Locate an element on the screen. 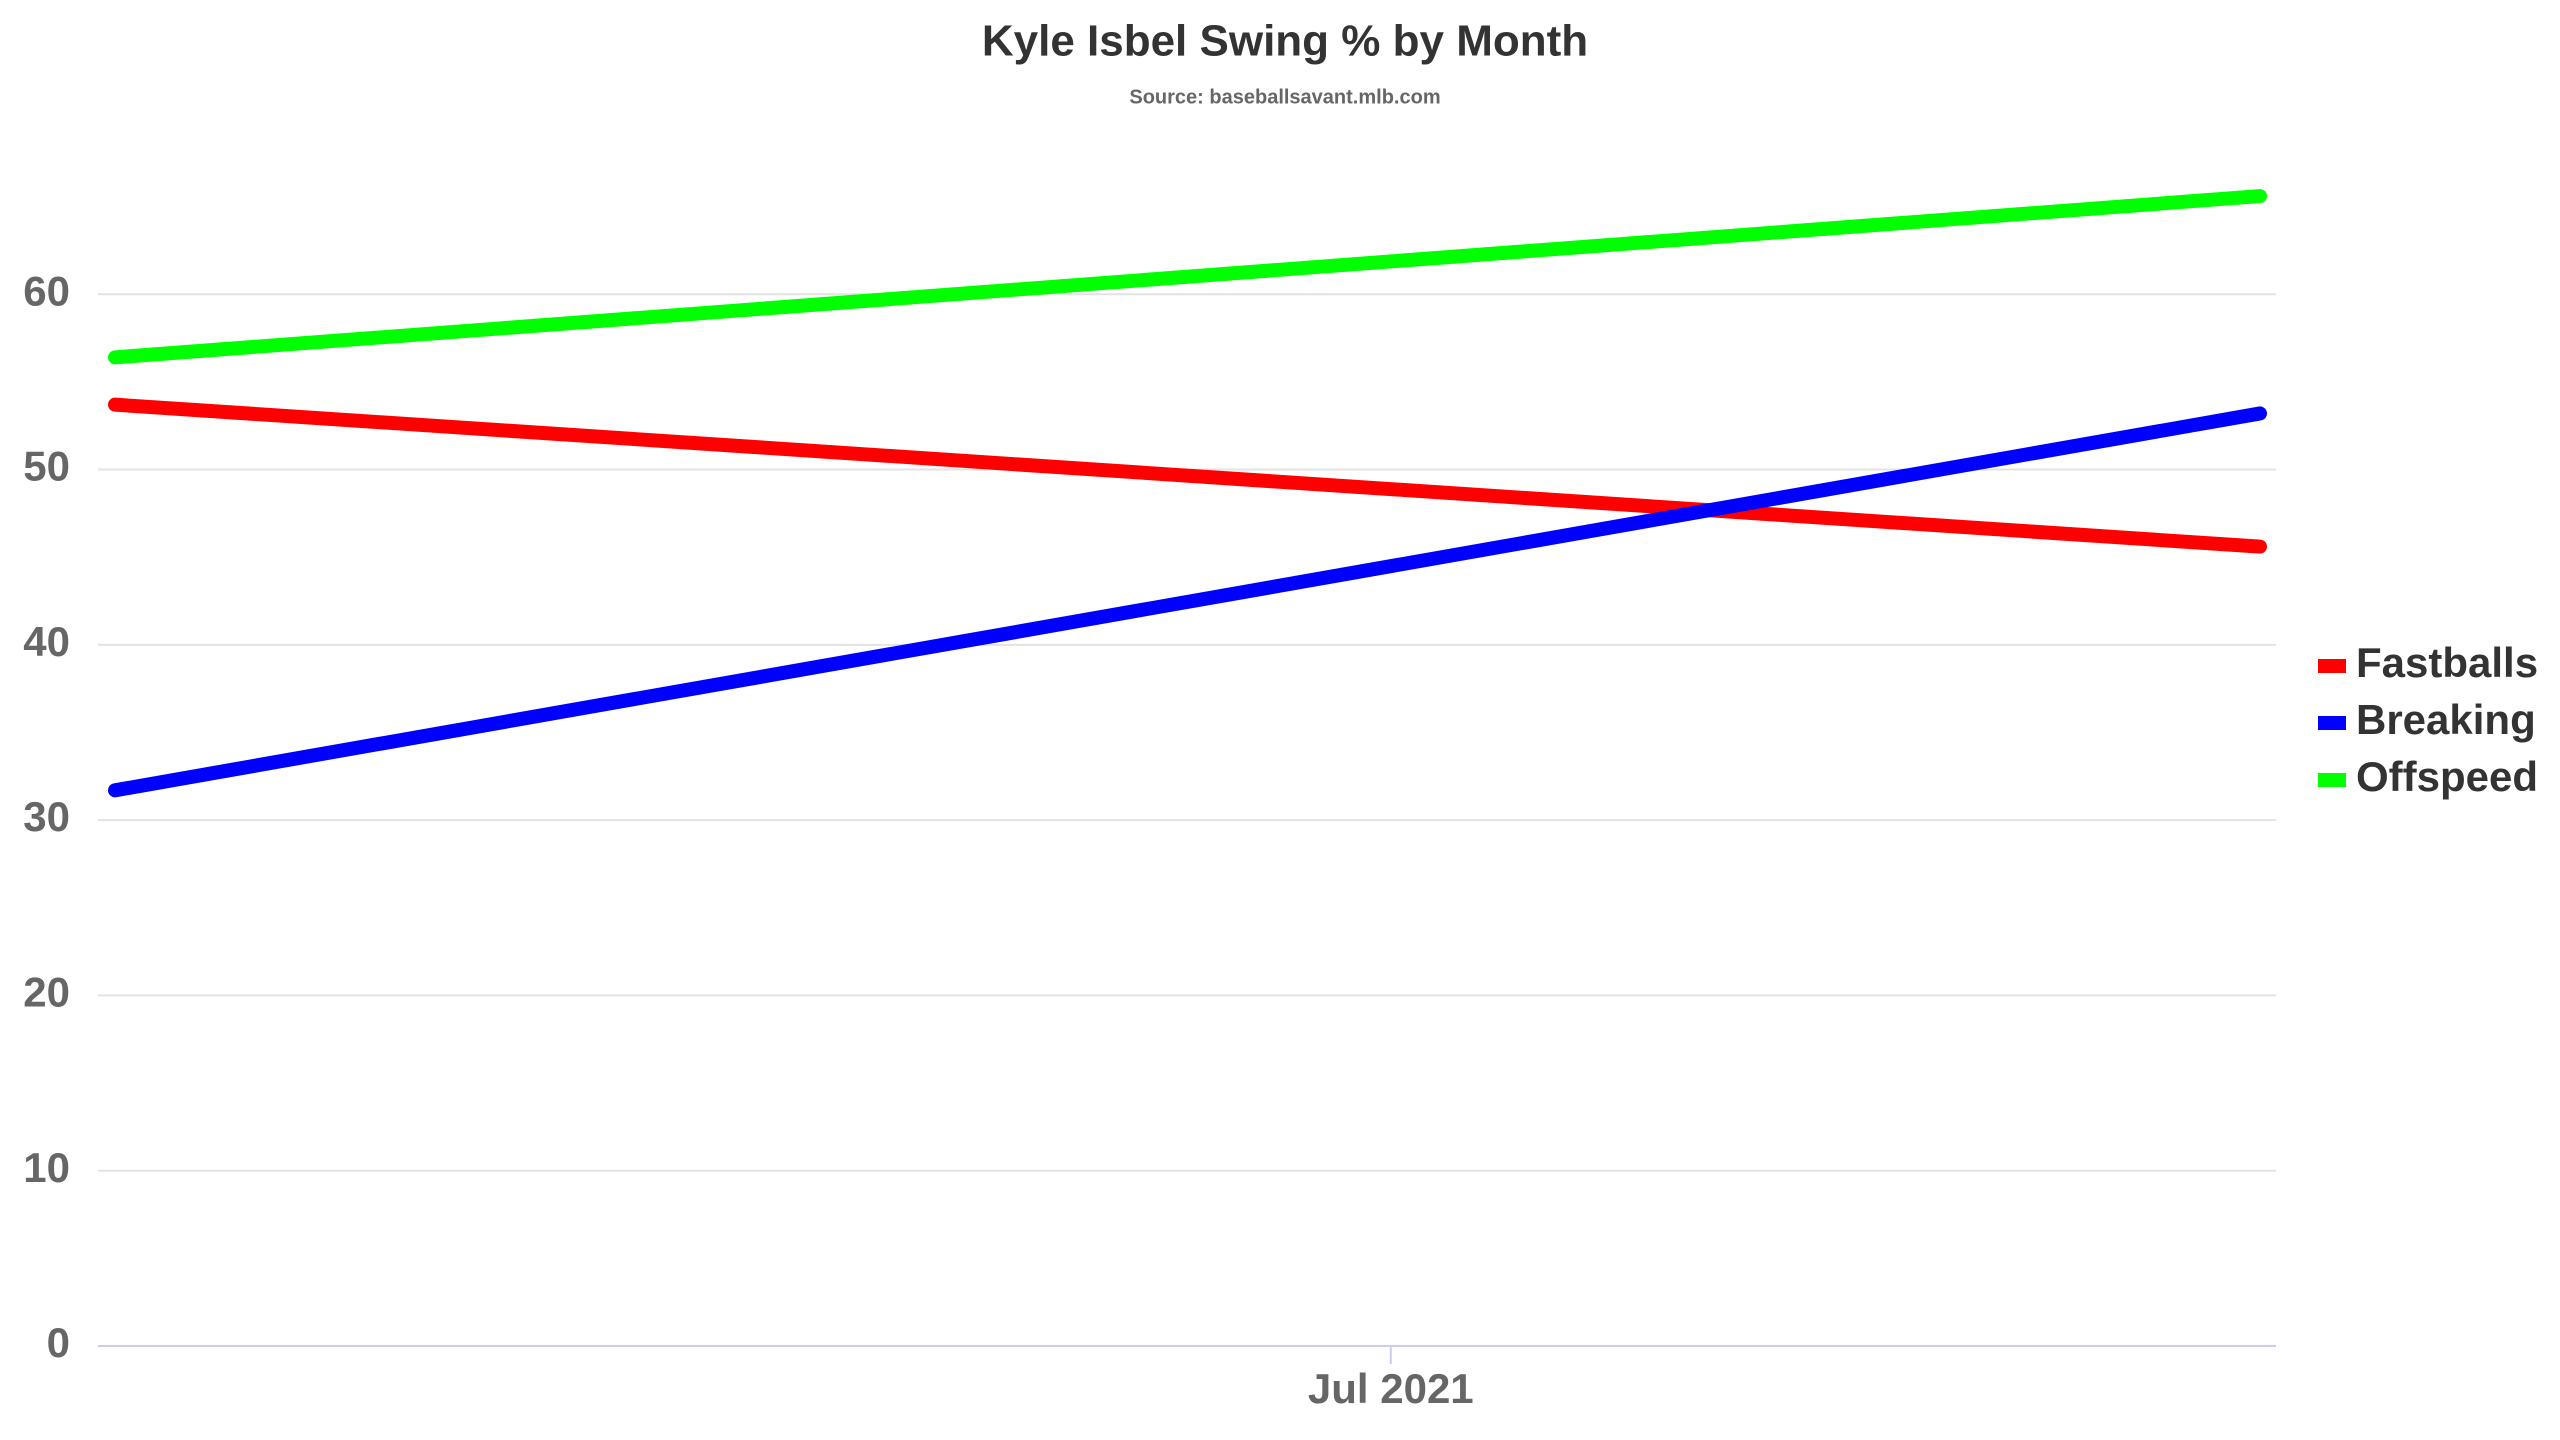  y-tick-label: 40 is located at coordinates (46, 641).